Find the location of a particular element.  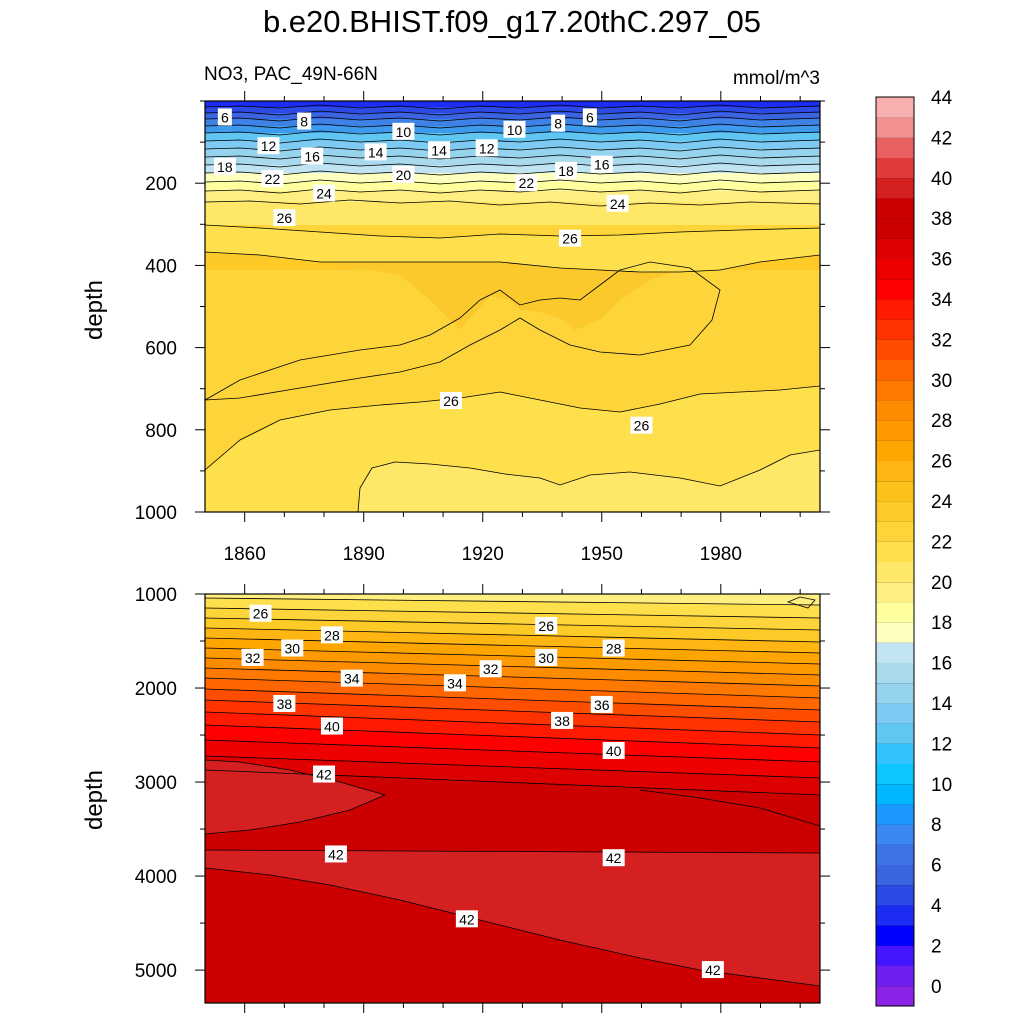

contour-label: 34 is located at coordinates (454, 683).